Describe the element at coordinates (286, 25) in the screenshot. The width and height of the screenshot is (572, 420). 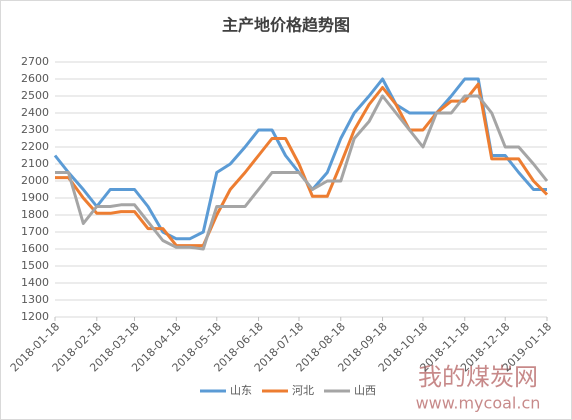
I see `chart-title: 主产地价格趋势图` at that location.